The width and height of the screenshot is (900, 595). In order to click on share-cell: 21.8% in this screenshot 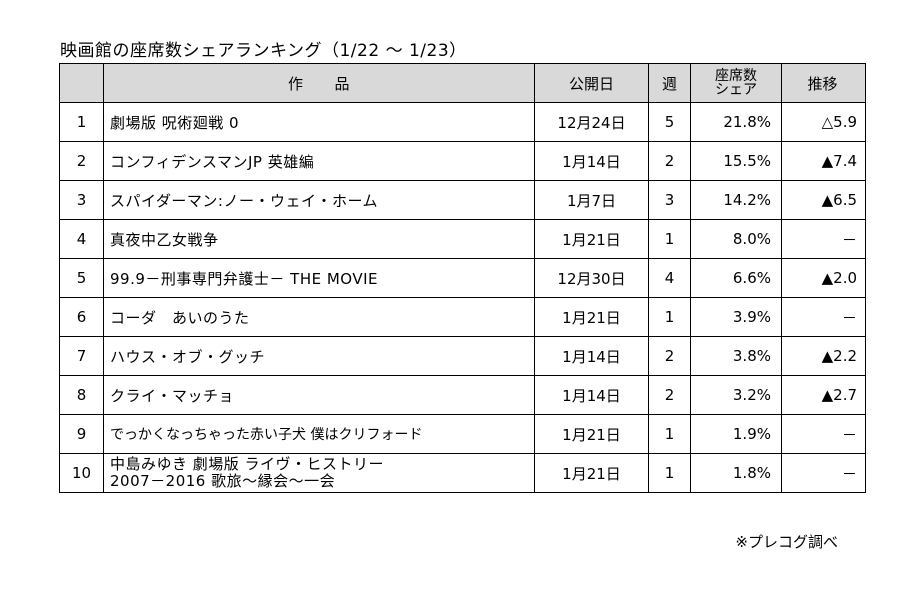, I will do `click(736, 122)`.